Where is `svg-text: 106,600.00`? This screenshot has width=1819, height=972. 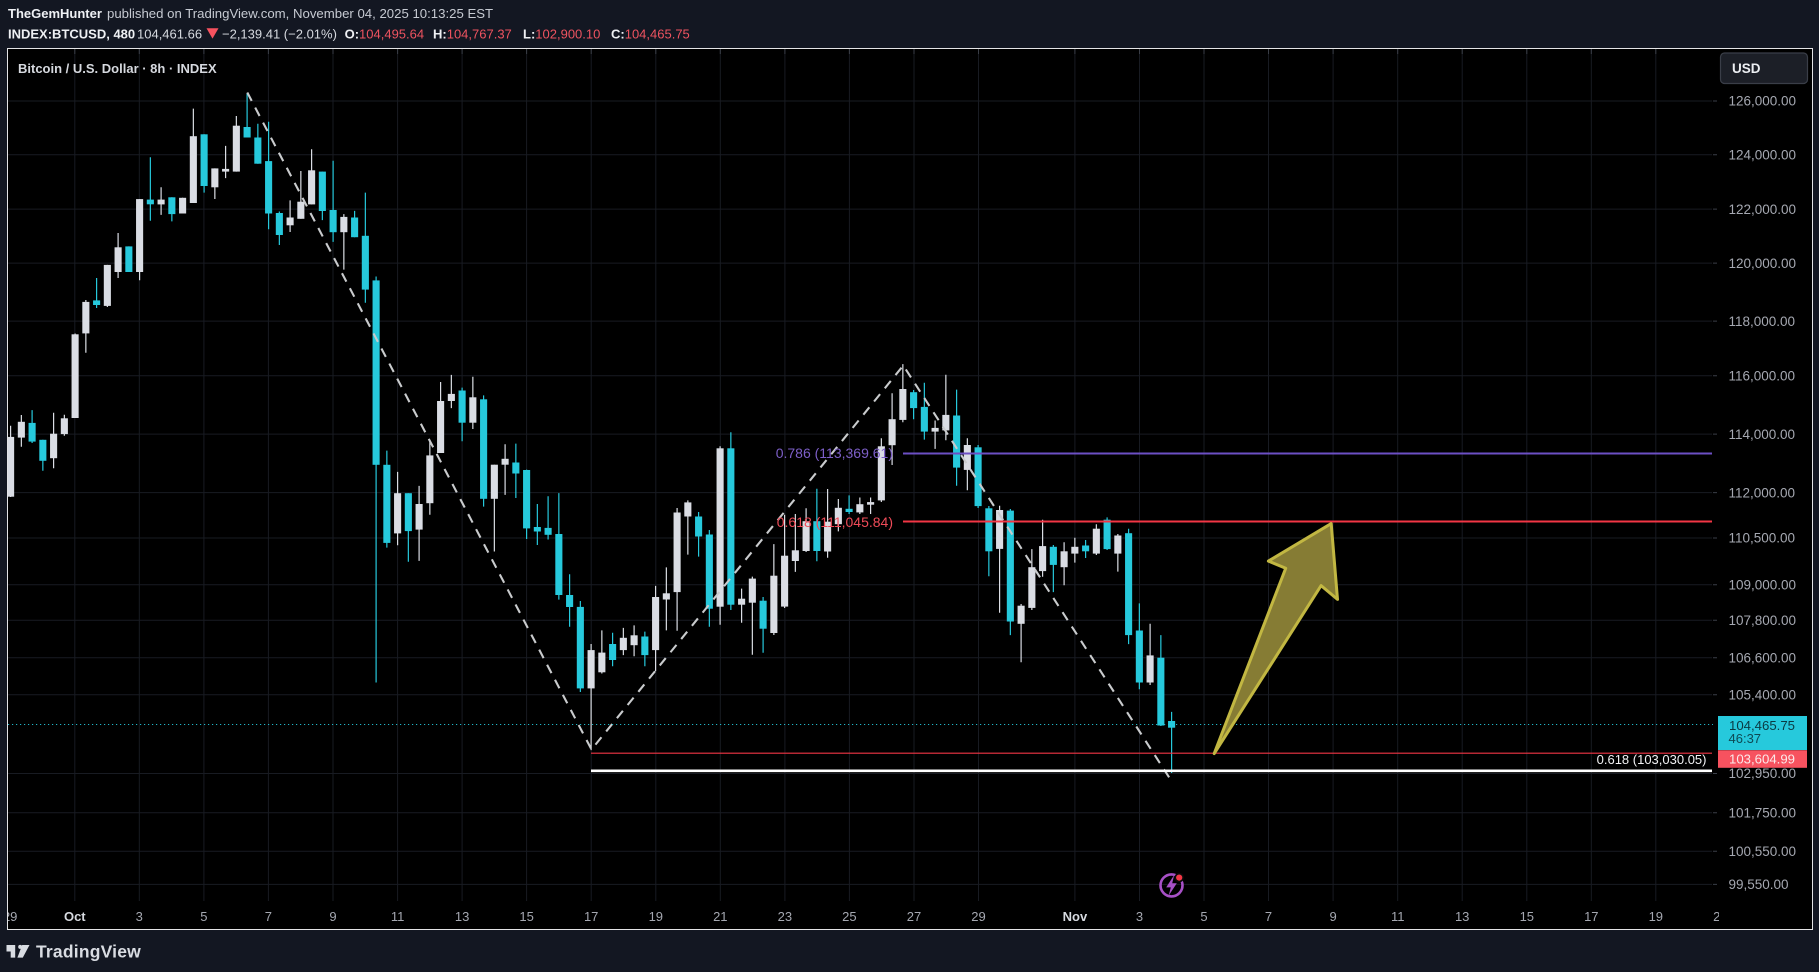
svg-text: 106,600.00 is located at coordinates (1763, 658).